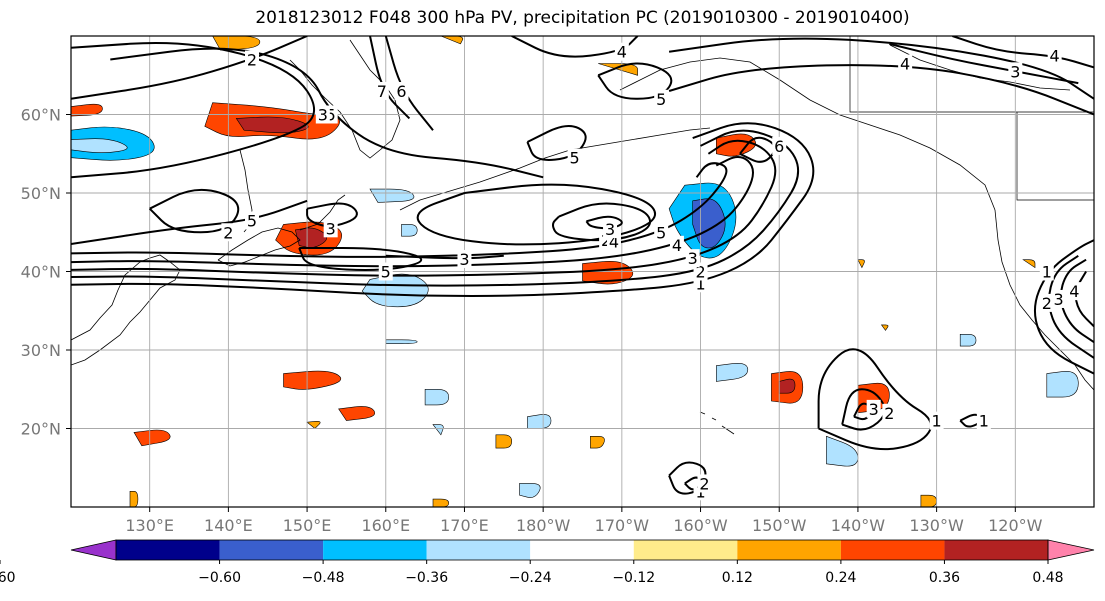  Describe the element at coordinates (93, 550) in the screenshot. I see `colorbar-extend-low` at that location.